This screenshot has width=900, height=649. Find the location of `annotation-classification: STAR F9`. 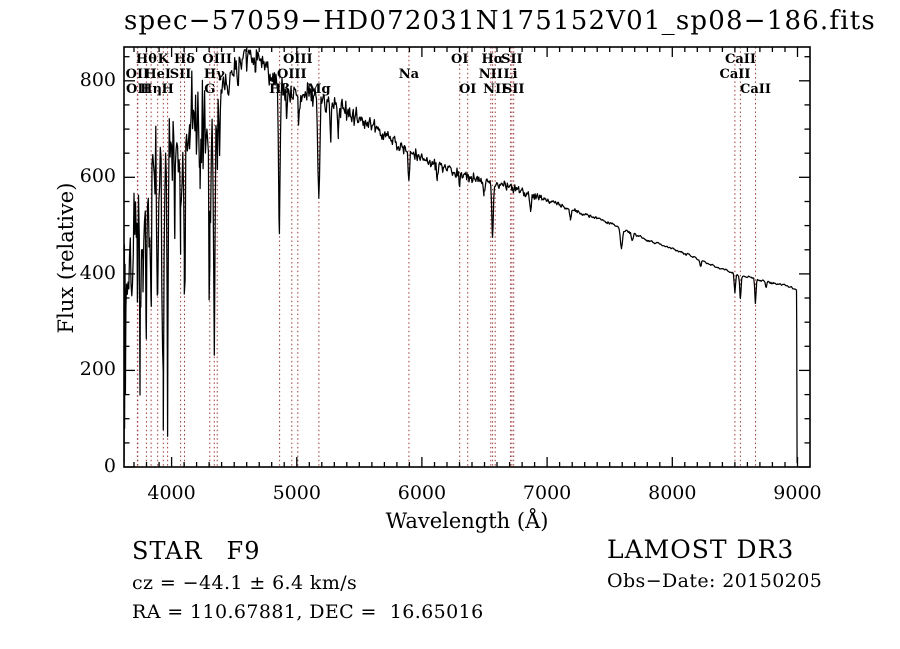

annotation-classification: STAR F9 is located at coordinates (196, 551).